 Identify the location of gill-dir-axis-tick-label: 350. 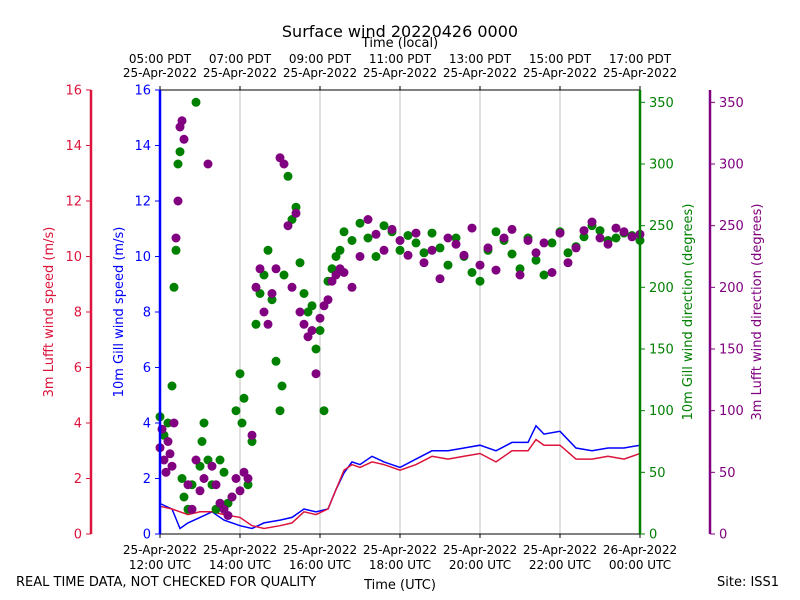
(661, 103).